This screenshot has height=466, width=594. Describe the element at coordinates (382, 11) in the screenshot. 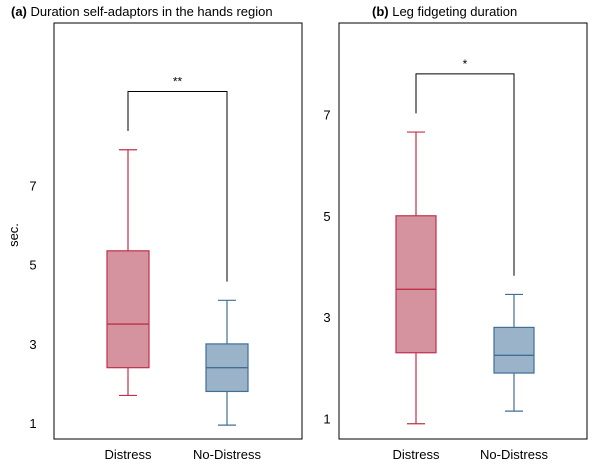

I see `chart-title-tag: (b)` at that location.